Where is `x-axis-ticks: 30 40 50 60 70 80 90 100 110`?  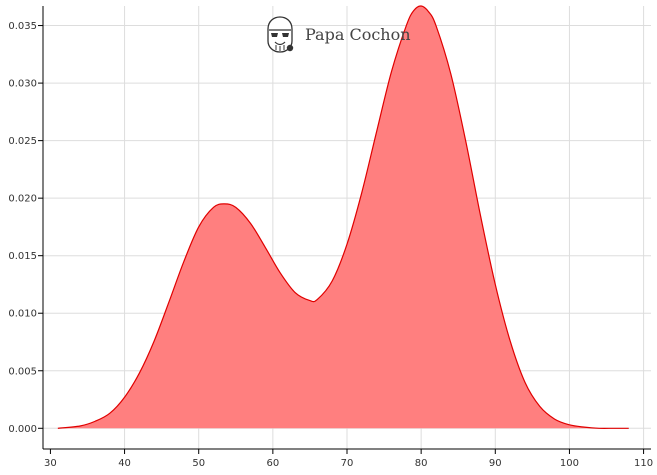
x-axis-ticks: 30 40 50 60 70 80 90 100 110 is located at coordinates (348, 459).